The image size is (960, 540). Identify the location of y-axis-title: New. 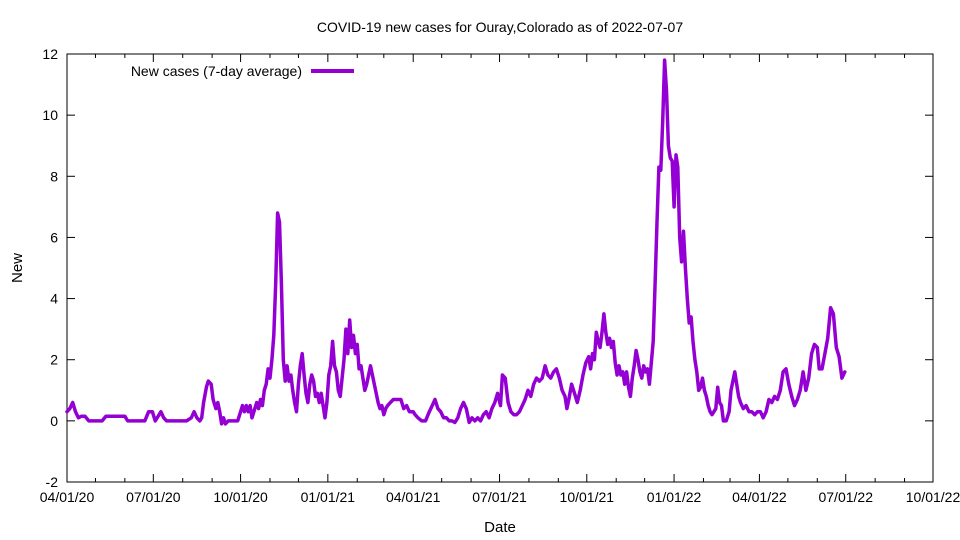
(17, 268).